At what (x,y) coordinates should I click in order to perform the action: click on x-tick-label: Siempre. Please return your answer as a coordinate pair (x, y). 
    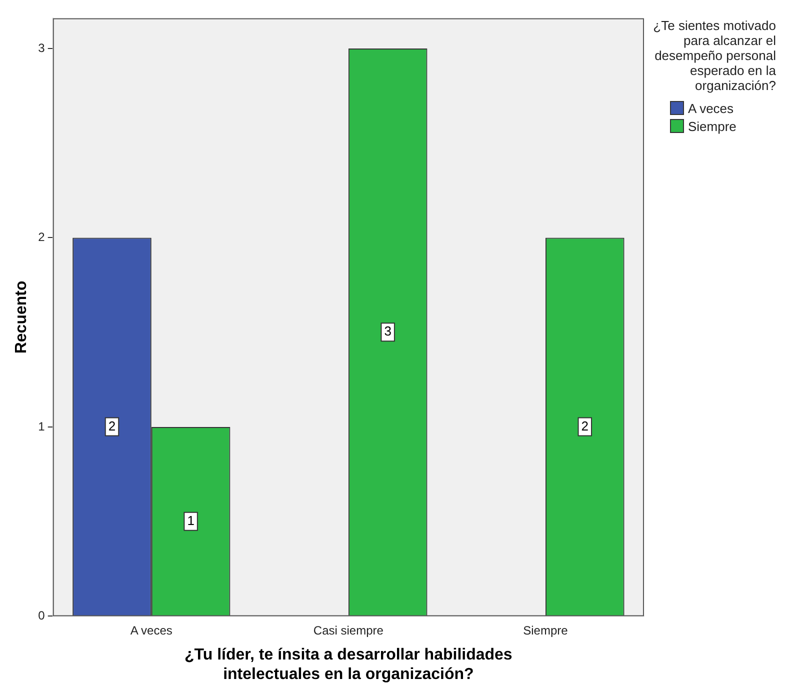
    Looking at the image, I should click on (545, 631).